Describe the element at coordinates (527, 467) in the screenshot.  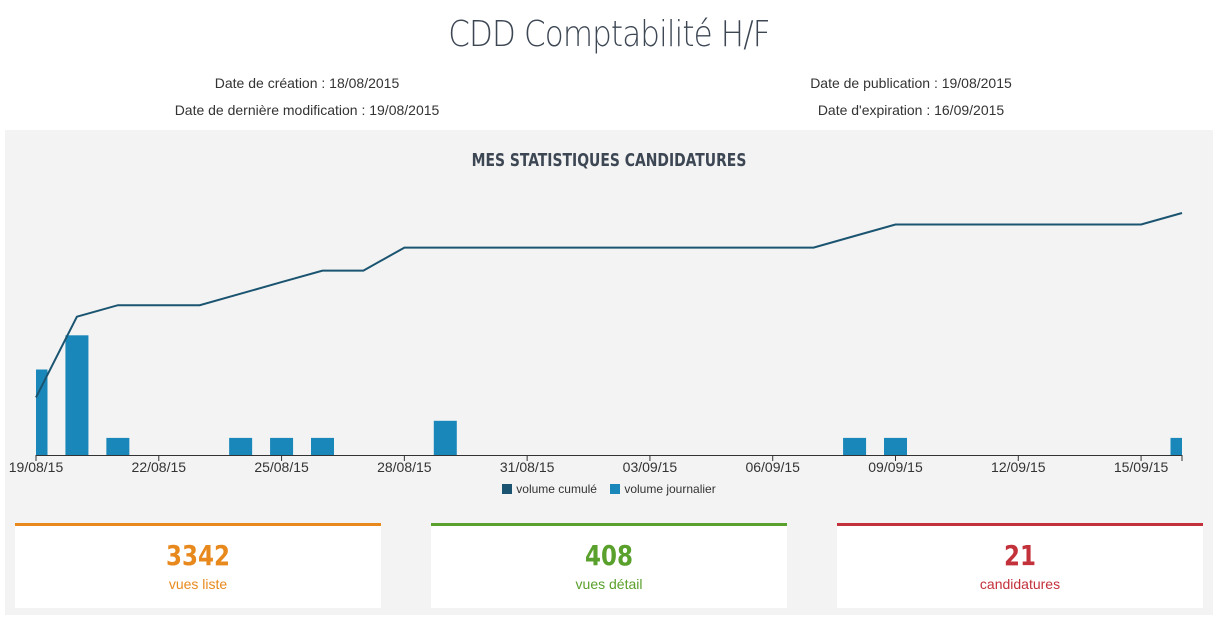
I see `x-tick-label: 31/08/15` at that location.